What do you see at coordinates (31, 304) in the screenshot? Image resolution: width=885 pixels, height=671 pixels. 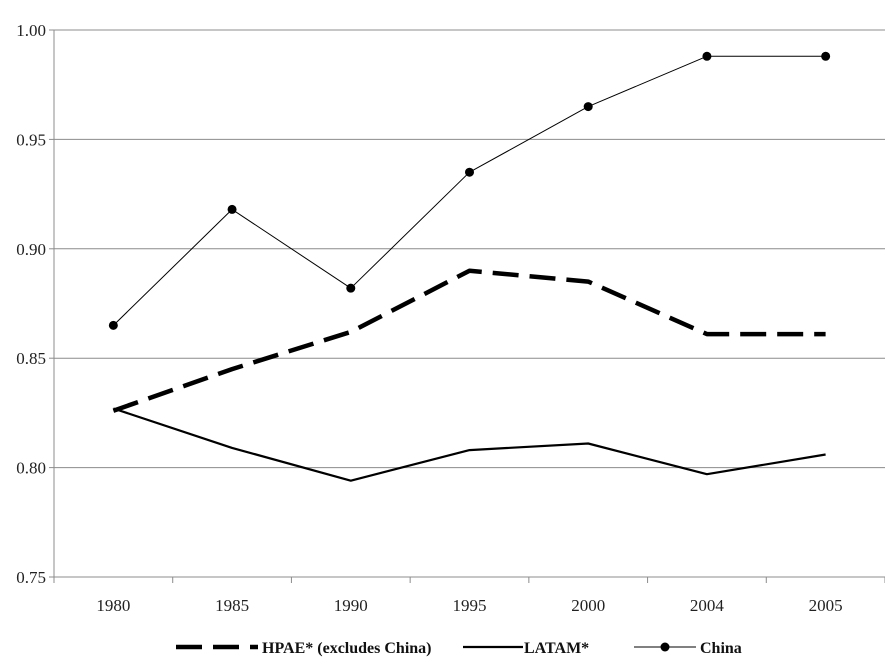 I see `y-axis-tick-labels: 0.75 0.80 0.85 0.90 0.95 1.00` at bounding box center [31, 304].